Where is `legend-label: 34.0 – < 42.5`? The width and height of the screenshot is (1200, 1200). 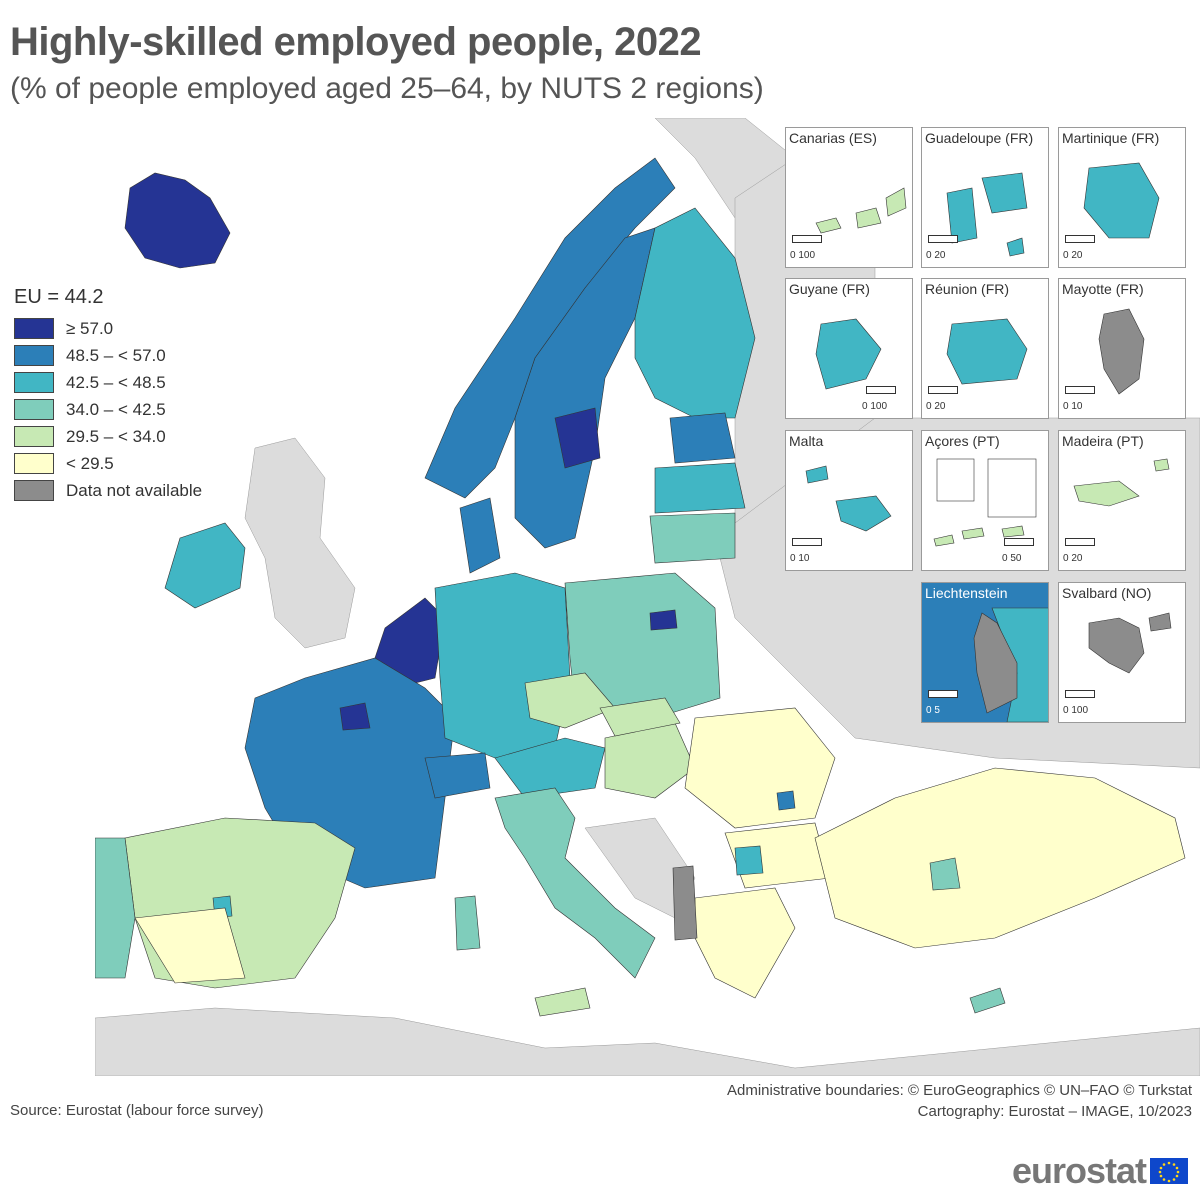
legend-label: 34.0 – < 42.5 is located at coordinates (116, 409).